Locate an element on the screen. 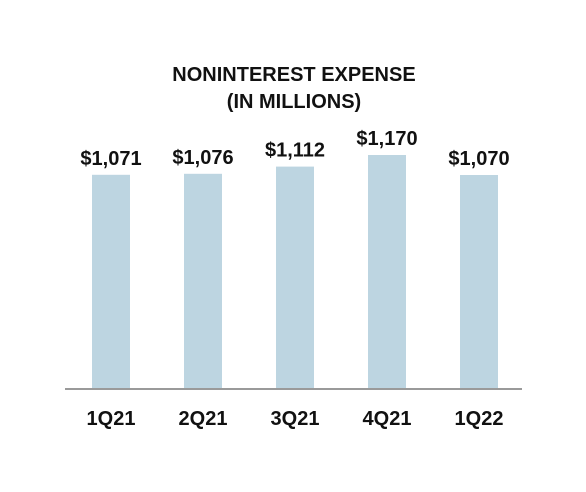 This screenshot has width=586, height=492. bar-2q21 is located at coordinates (203, 281).